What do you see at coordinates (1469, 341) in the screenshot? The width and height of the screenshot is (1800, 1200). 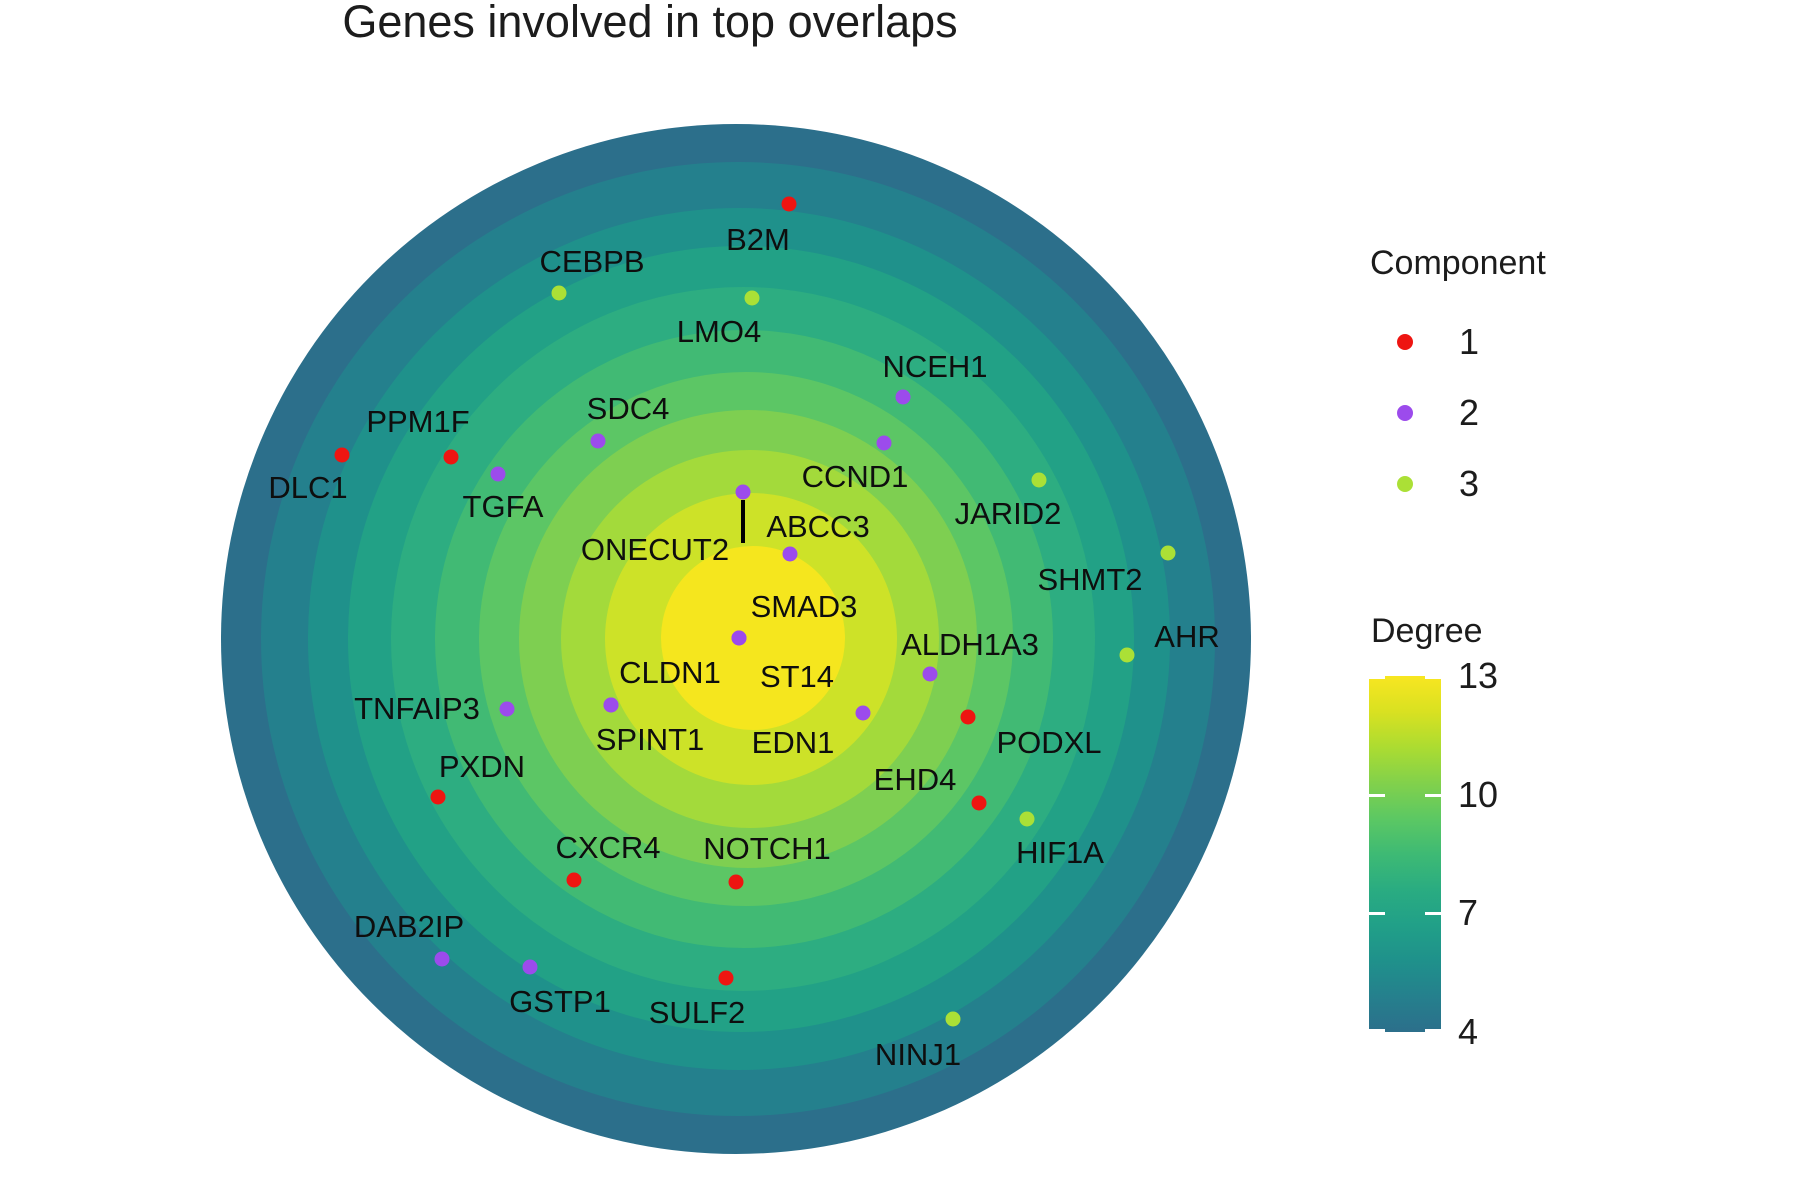 I see `legend-item-label: 1` at bounding box center [1469, 341].